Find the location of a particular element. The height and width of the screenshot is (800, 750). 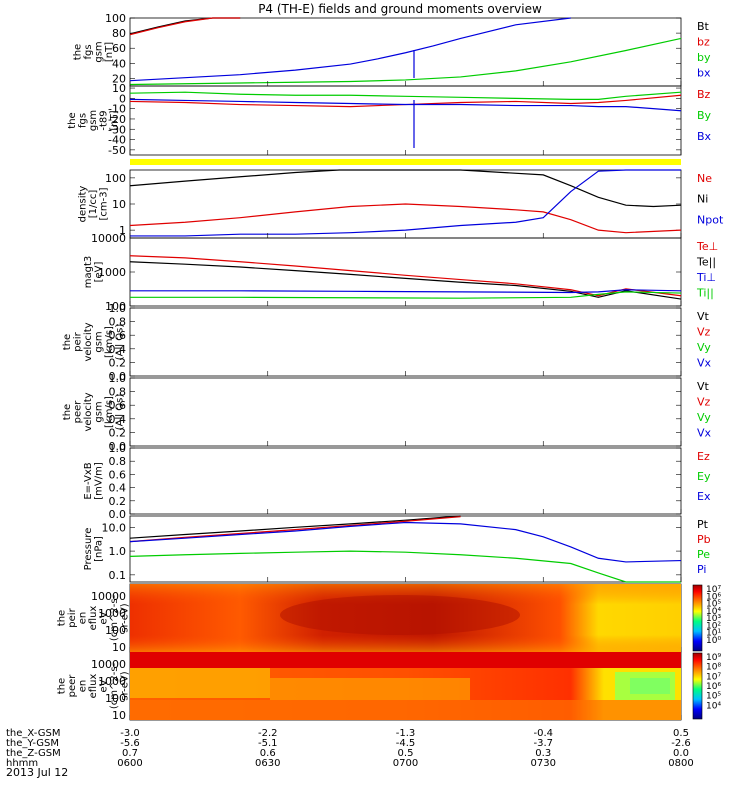

legend-entry: Ez is located at coordinates (703, 456).